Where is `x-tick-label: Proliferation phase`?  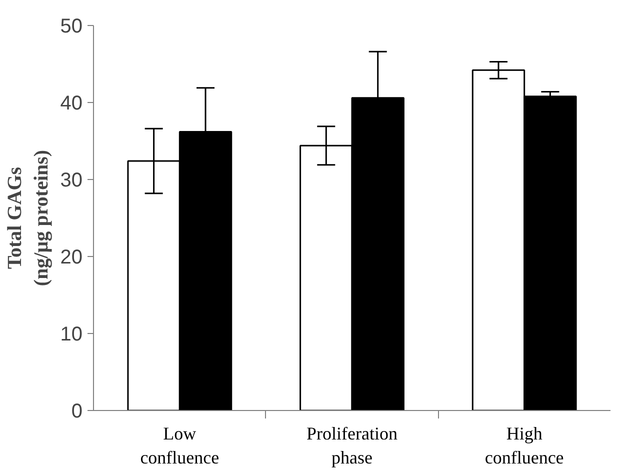
x-tick-label: Proliferation phase is located at coordinates (352, 446).